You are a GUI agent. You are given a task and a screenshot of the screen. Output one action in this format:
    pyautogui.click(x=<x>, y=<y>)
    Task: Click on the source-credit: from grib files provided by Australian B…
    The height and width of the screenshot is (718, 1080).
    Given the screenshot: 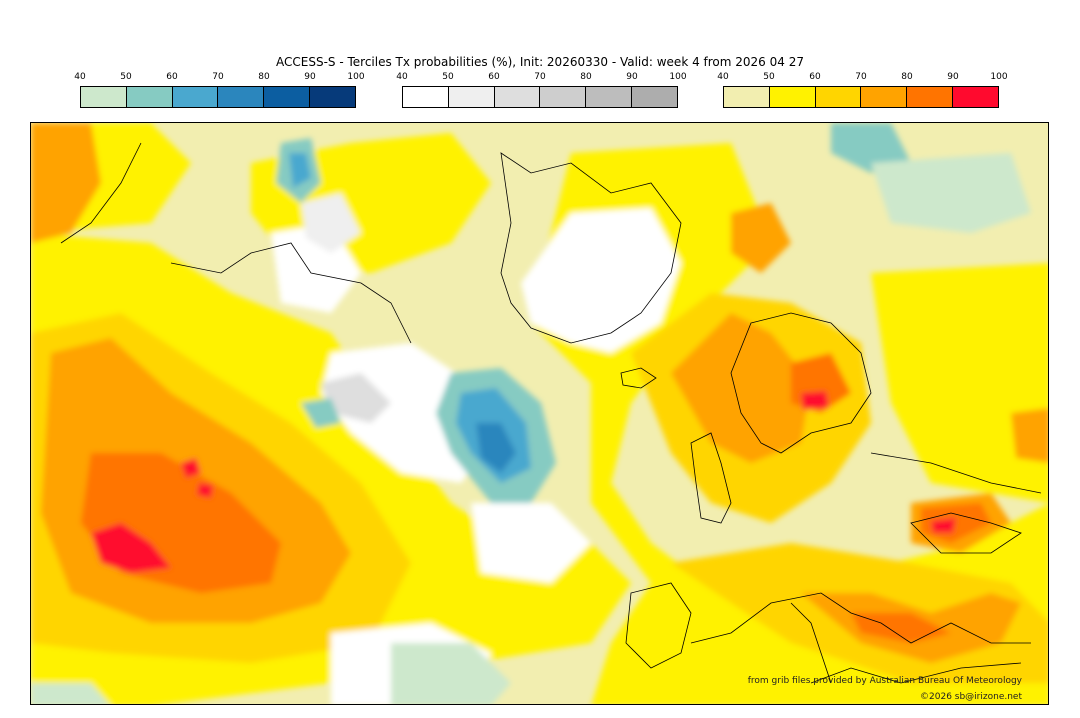 What is the action you would take?
    pyautogui.click(x=884, y=681)
    